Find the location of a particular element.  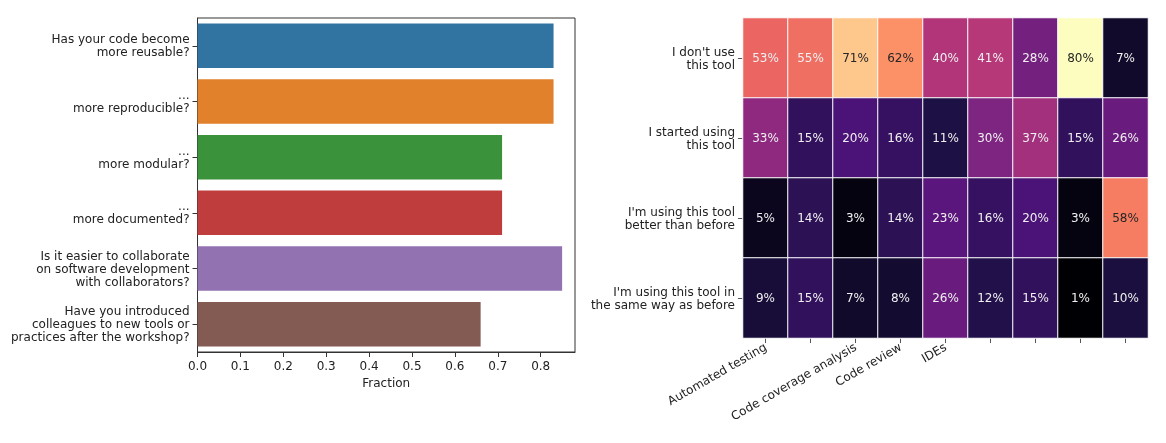

x-tick-label: 0.1 is located at coordinates (240, 366).